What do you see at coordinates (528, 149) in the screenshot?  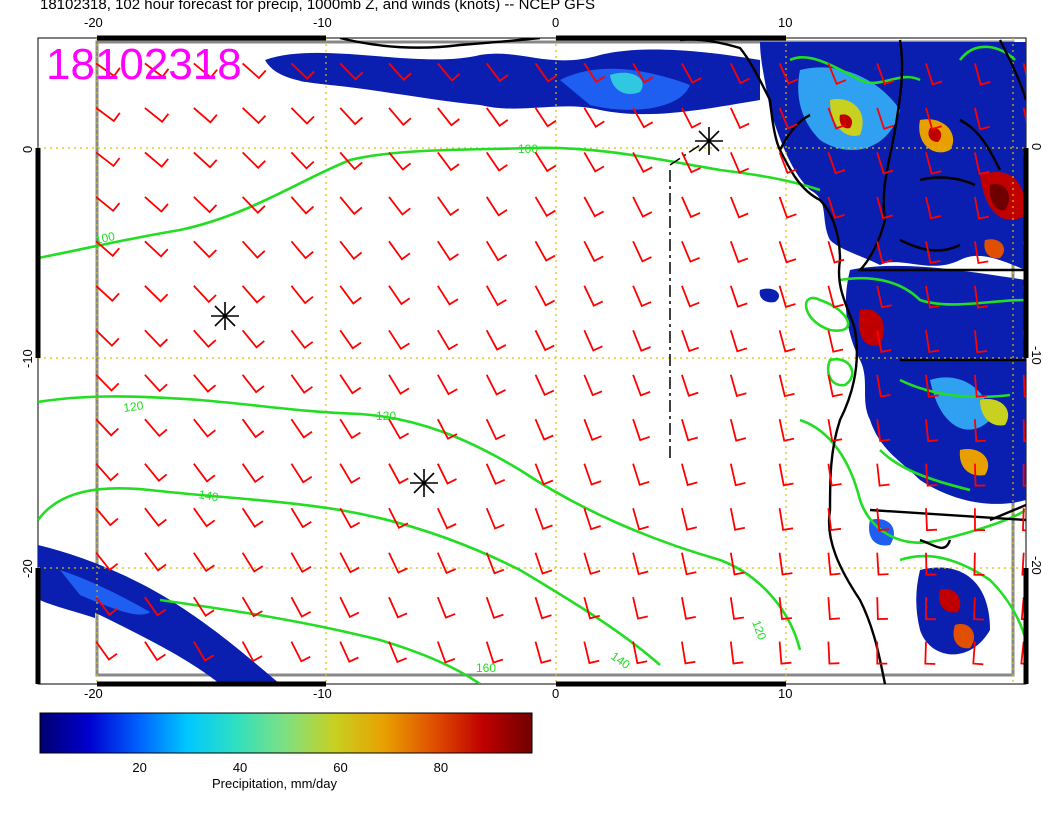 I see `contour-label: 100` at bounding box center [528, 149].